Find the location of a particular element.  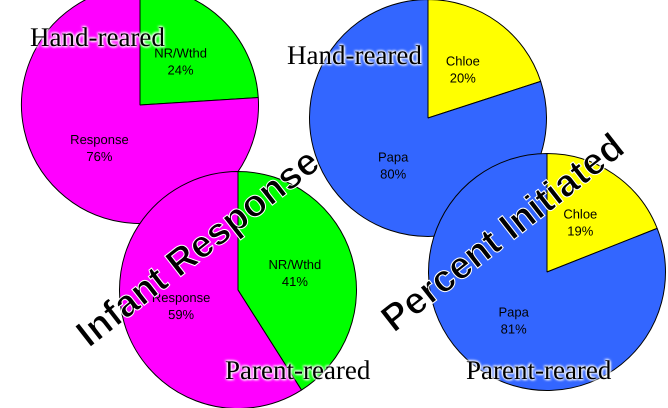

slice-label: Papa is located at coordinates (394, 157).